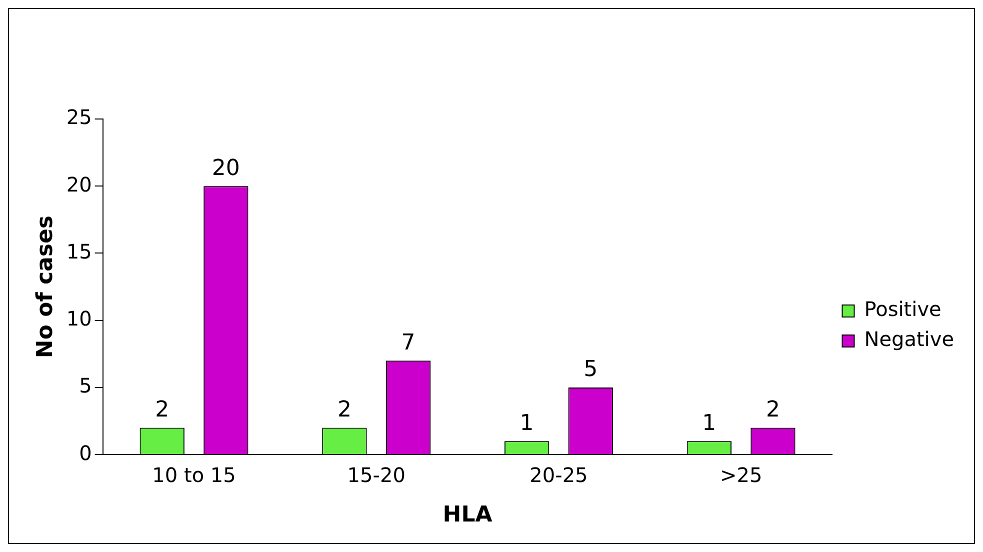 Image resolution: width=983 pixels, height=552 pixels. Describe the element at coordinates (79, 318) in the screenshot. I see `y-tick-label: 10` at that location.